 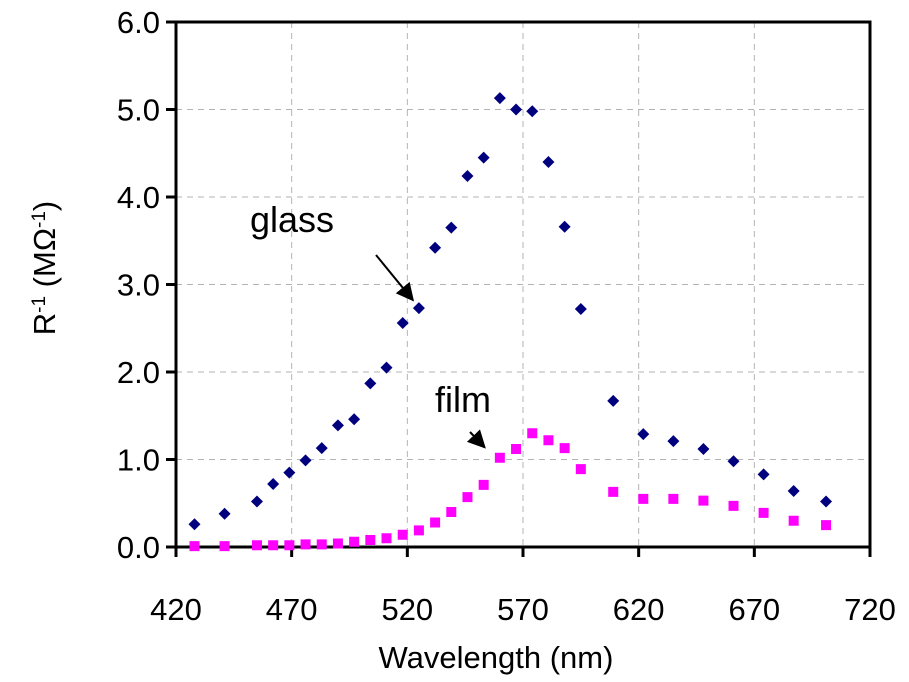 I want to click on y-axis-title-mid: (MΩ, so click(x=44, y=262).